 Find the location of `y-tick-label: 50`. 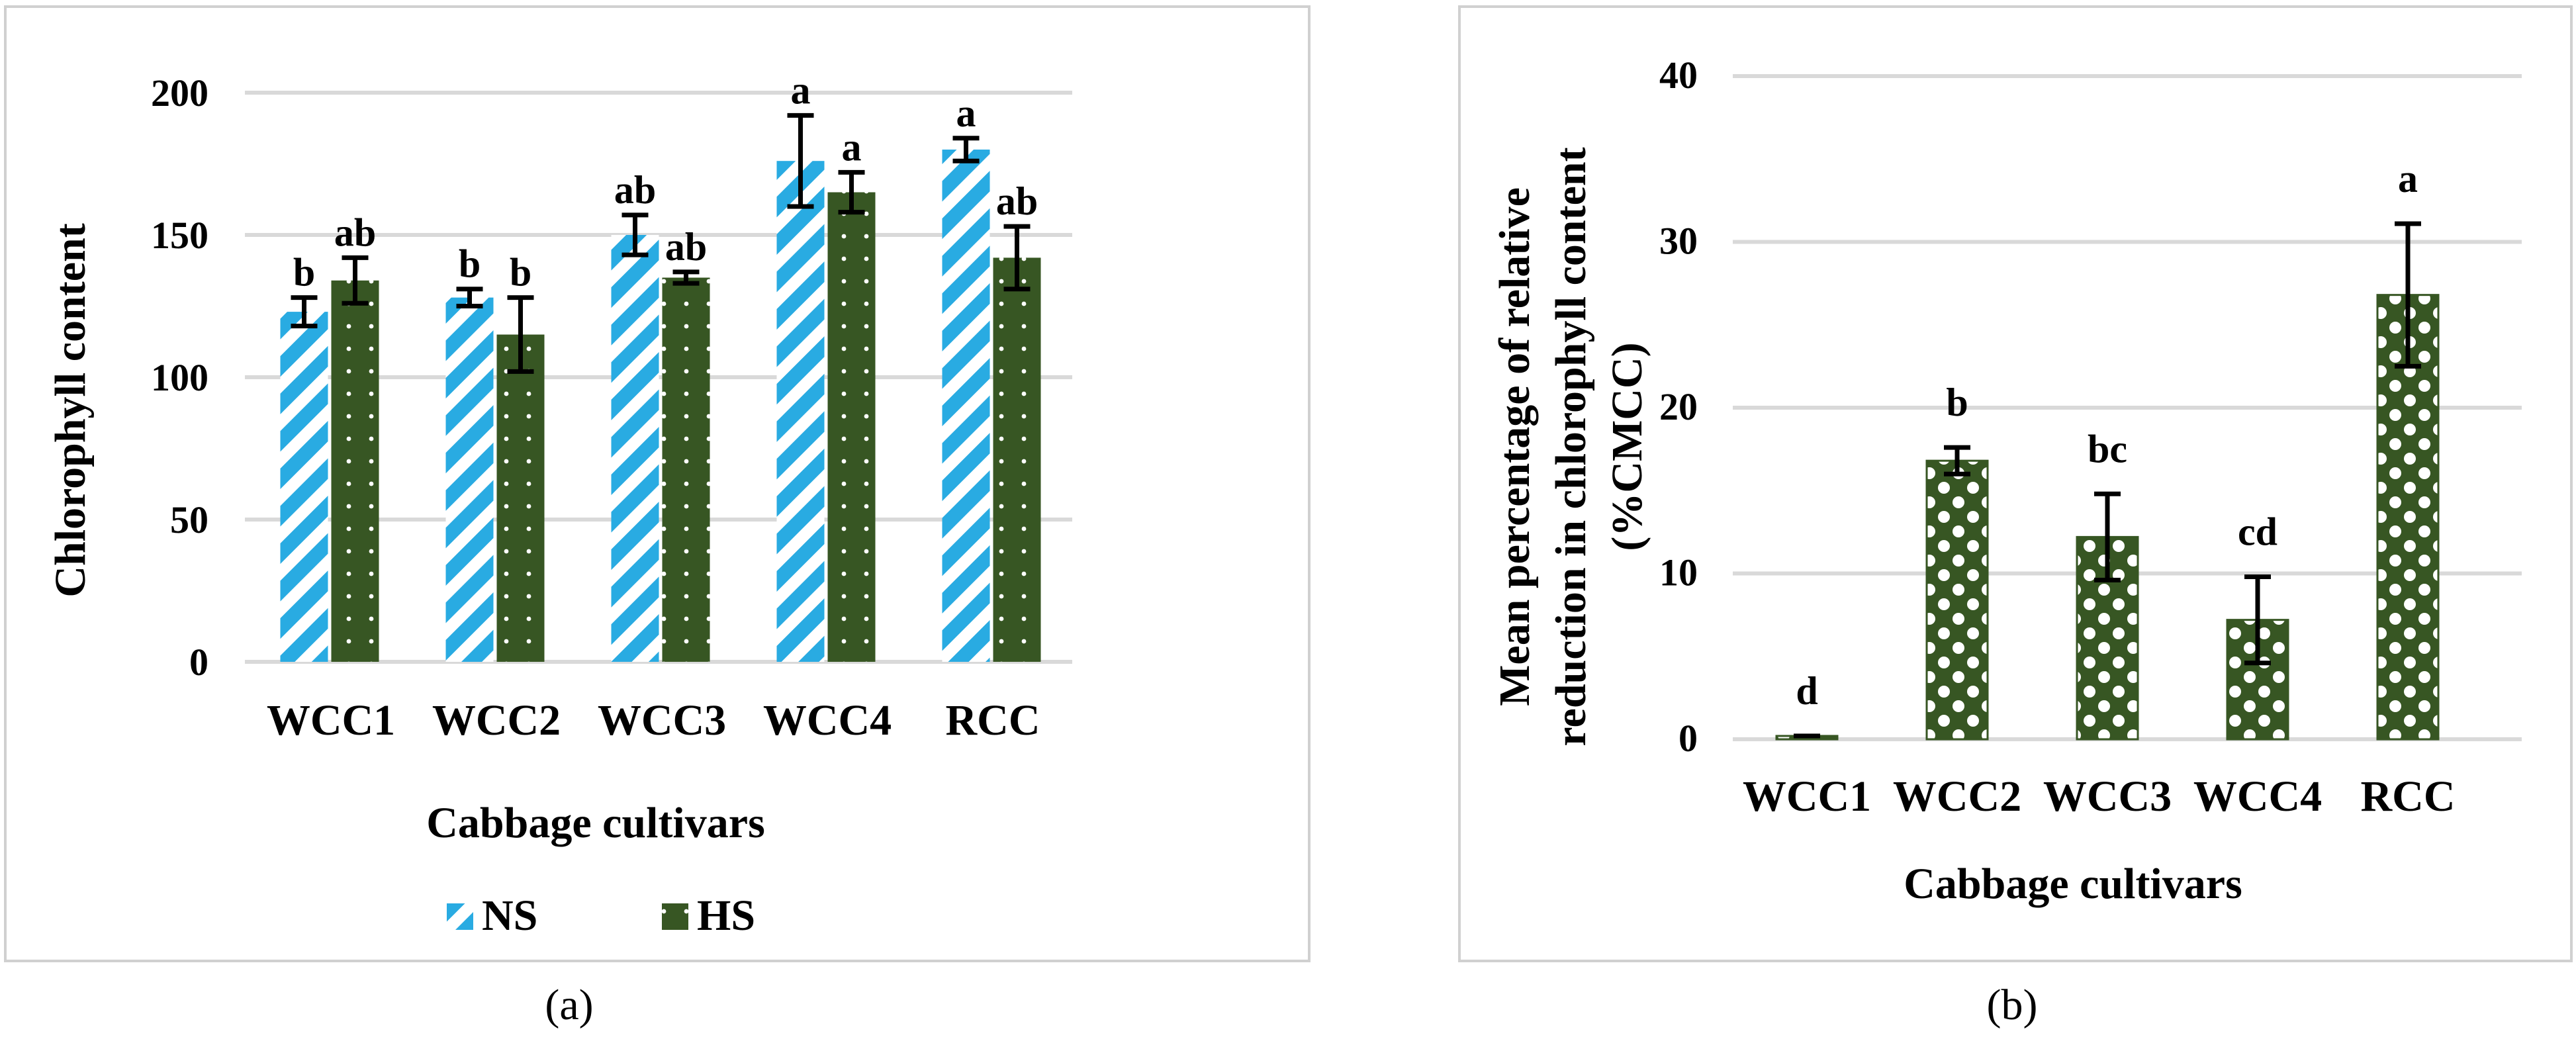

y-tick-label: 50 is located at coordinates (189, 519).